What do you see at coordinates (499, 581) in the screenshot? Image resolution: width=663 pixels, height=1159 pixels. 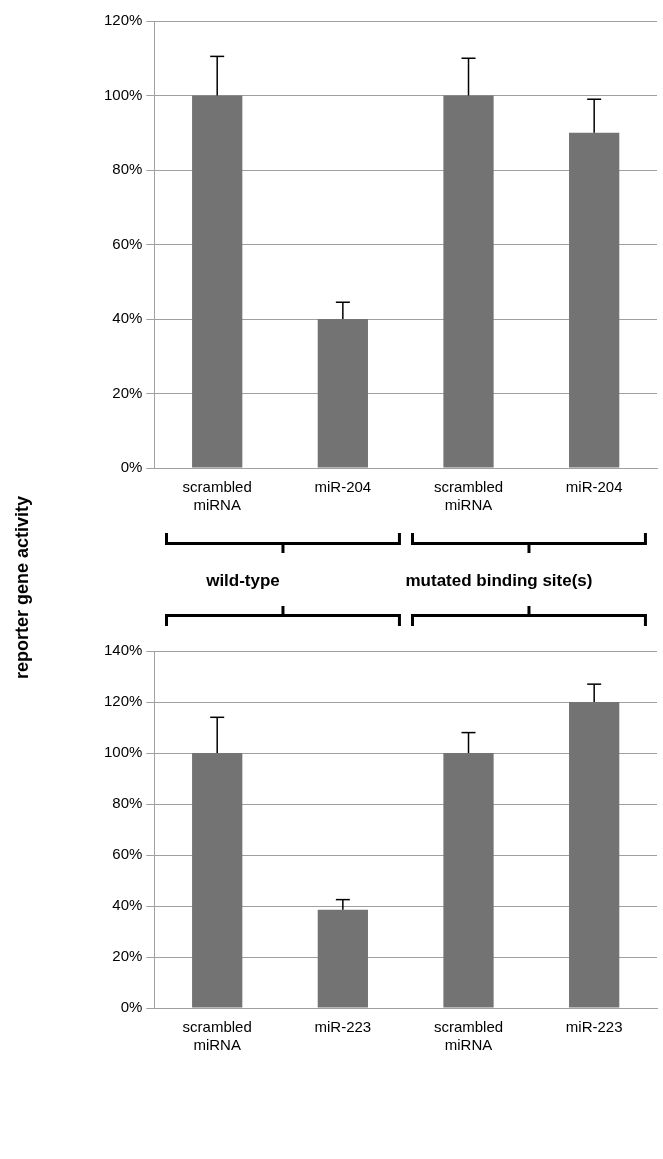 I see `text: mutated binding site(s)` at bounding box center [499, 581].